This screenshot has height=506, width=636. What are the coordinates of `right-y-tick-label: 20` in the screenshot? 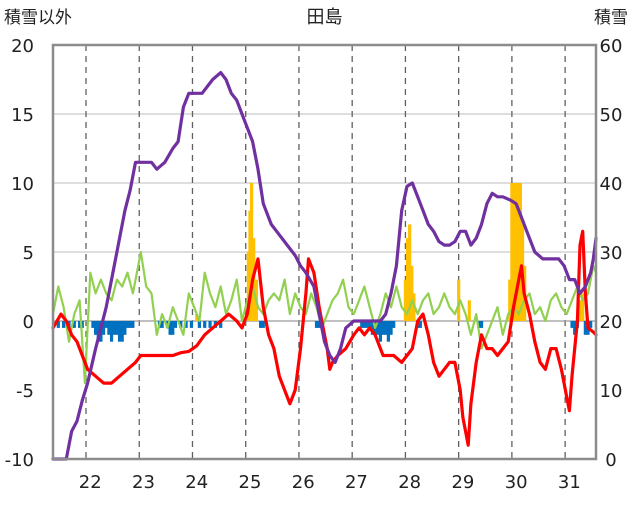 It's located at (611, 322).